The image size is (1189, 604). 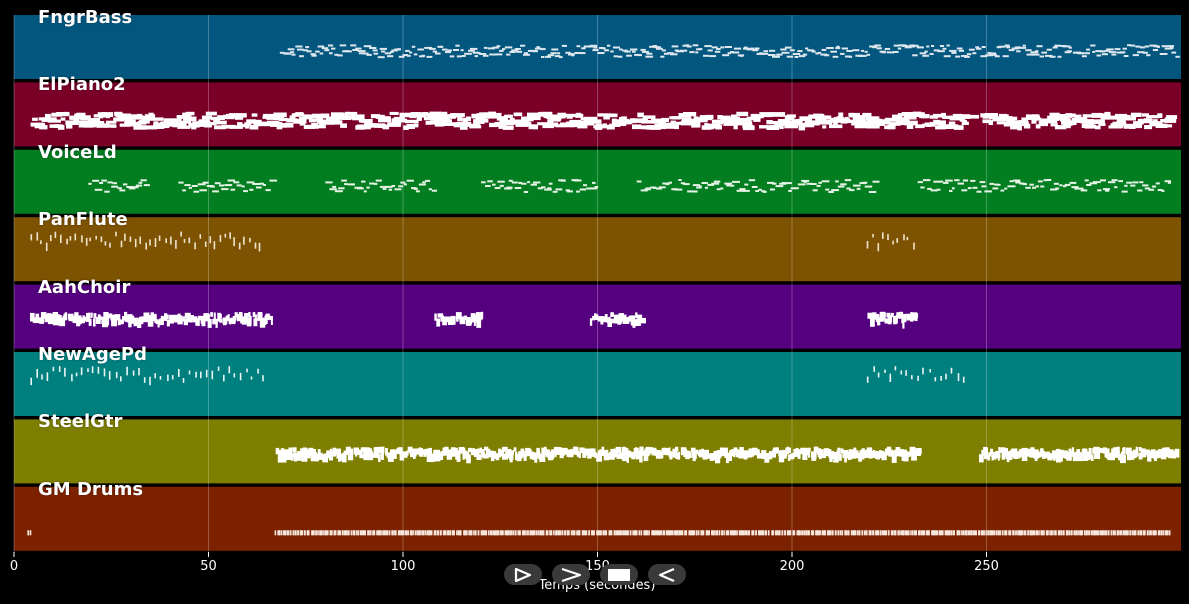 I want to click on stop-button, so click(x=619, y=574).